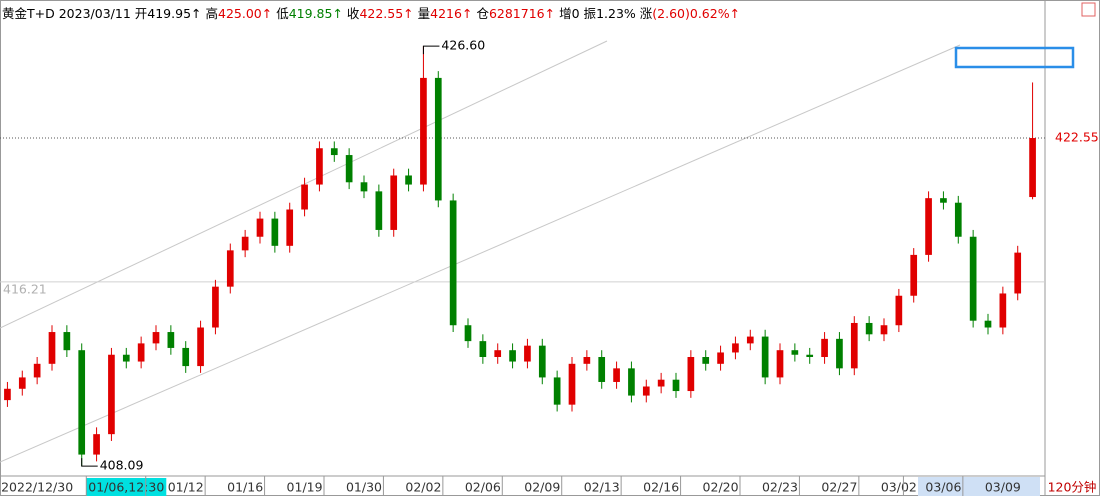  I want to click on selection-range, so click(979, 486).